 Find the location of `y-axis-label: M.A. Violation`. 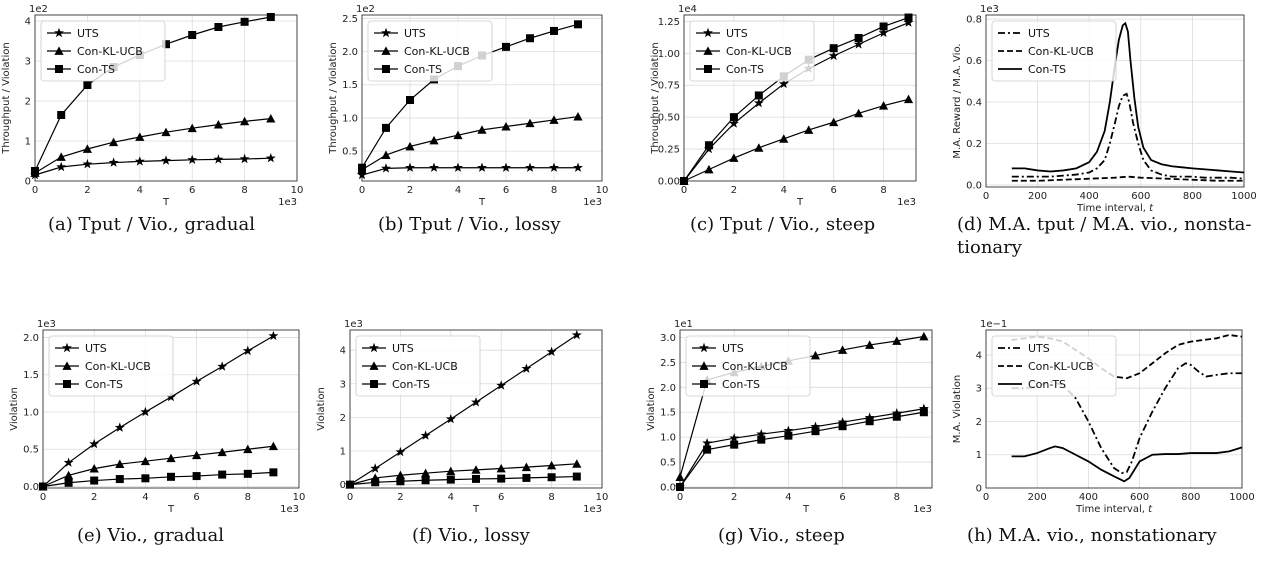

y-axis-label: M.A. Violation is located at coordinates (957, 409).